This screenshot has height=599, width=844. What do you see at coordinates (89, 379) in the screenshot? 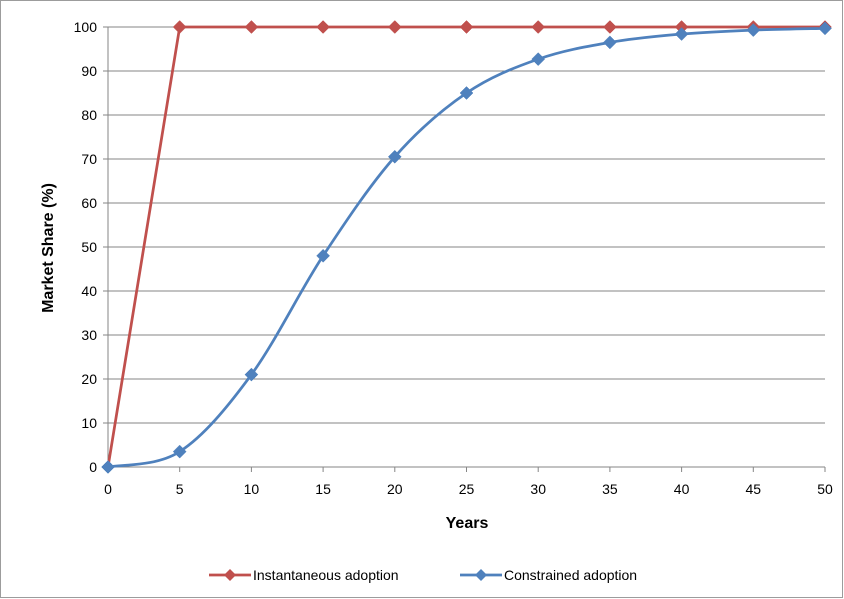
I see `y-tick-label: 20` at bounding box center [89, 379].